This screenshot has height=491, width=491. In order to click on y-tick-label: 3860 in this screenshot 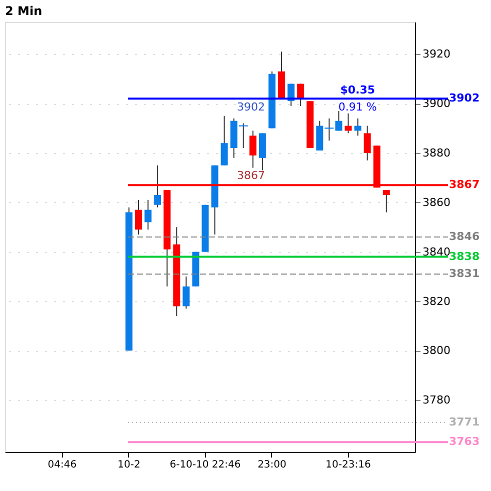, I will do `click(436, 202)`.